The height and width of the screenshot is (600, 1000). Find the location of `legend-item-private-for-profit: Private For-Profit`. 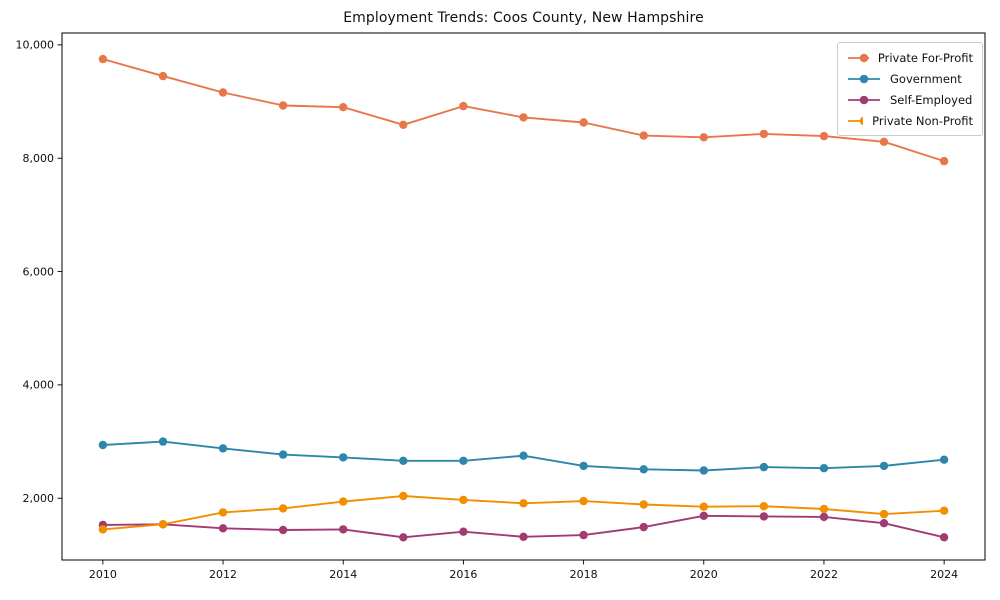

legend-item-private-for-profit: Private For-Profit is located at coordinates (910, 57).